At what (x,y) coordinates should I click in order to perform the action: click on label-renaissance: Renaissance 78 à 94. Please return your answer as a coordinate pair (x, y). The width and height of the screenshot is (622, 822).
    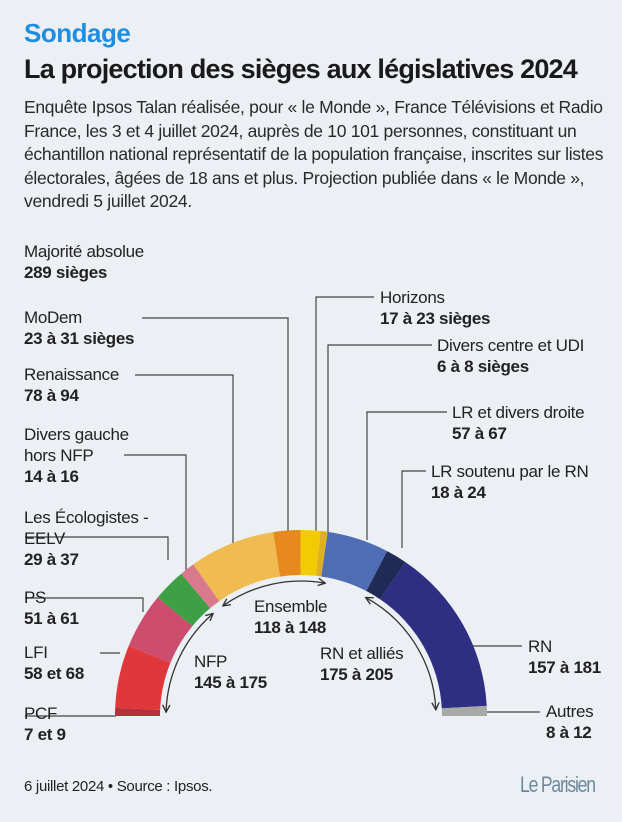
    Looking at the image, I should click on (71, 385).